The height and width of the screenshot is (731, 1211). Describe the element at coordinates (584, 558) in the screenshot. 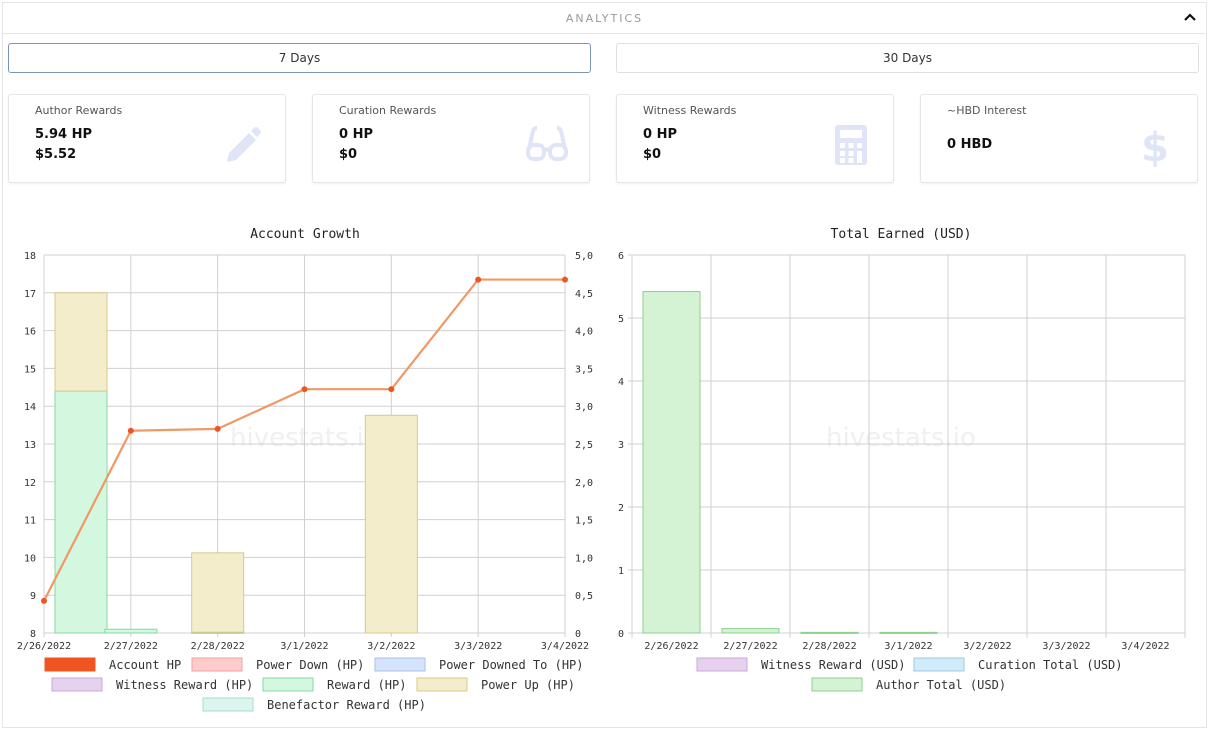

I see `y-right-tick-label: 1,0` at that location.